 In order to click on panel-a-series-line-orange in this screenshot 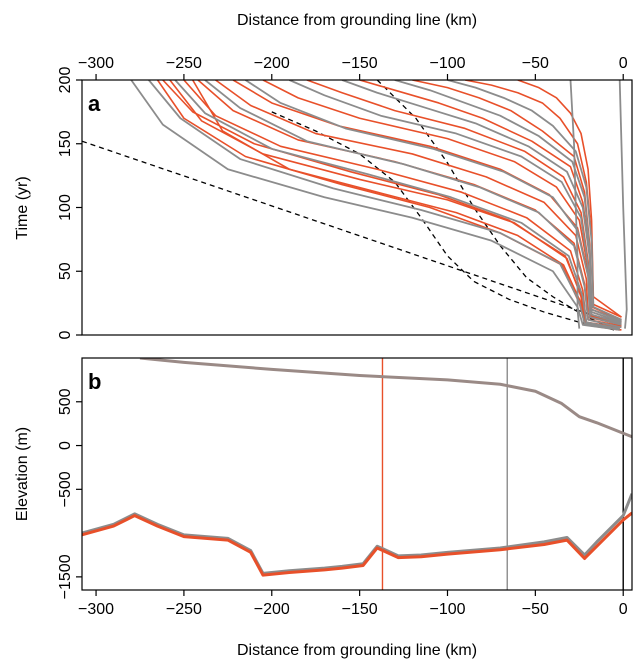, I will do `click(543, 199)`.